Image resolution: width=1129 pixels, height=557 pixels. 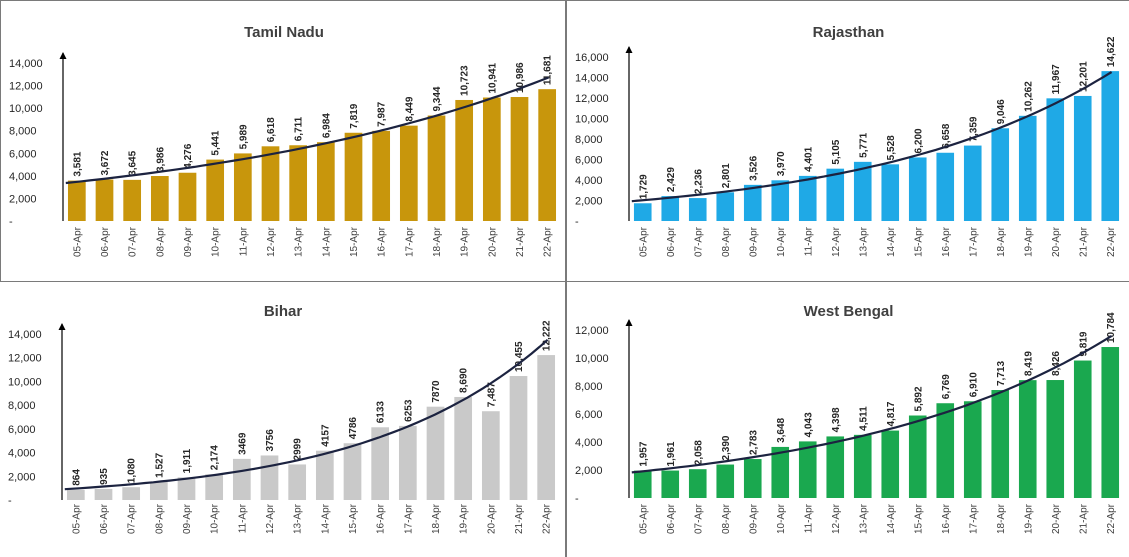 What do you see at coordinates (918, 140) in the screenshot?
I see `data-label: 6,200` at bounding box center [918, 140].